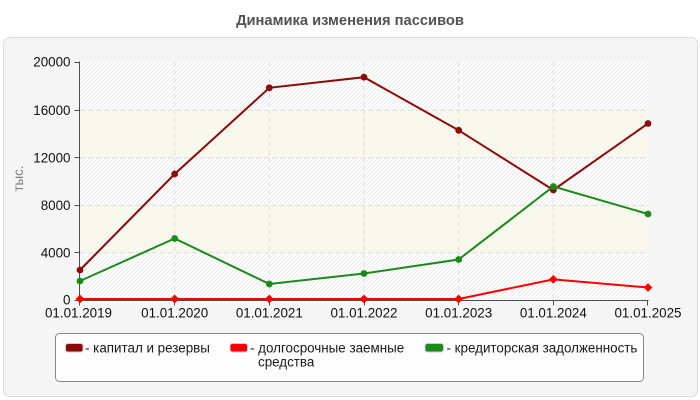  Describe the element at coordinates (554, 313) in the screenshot. I see `svg-text: 01.01.2024` at that location.